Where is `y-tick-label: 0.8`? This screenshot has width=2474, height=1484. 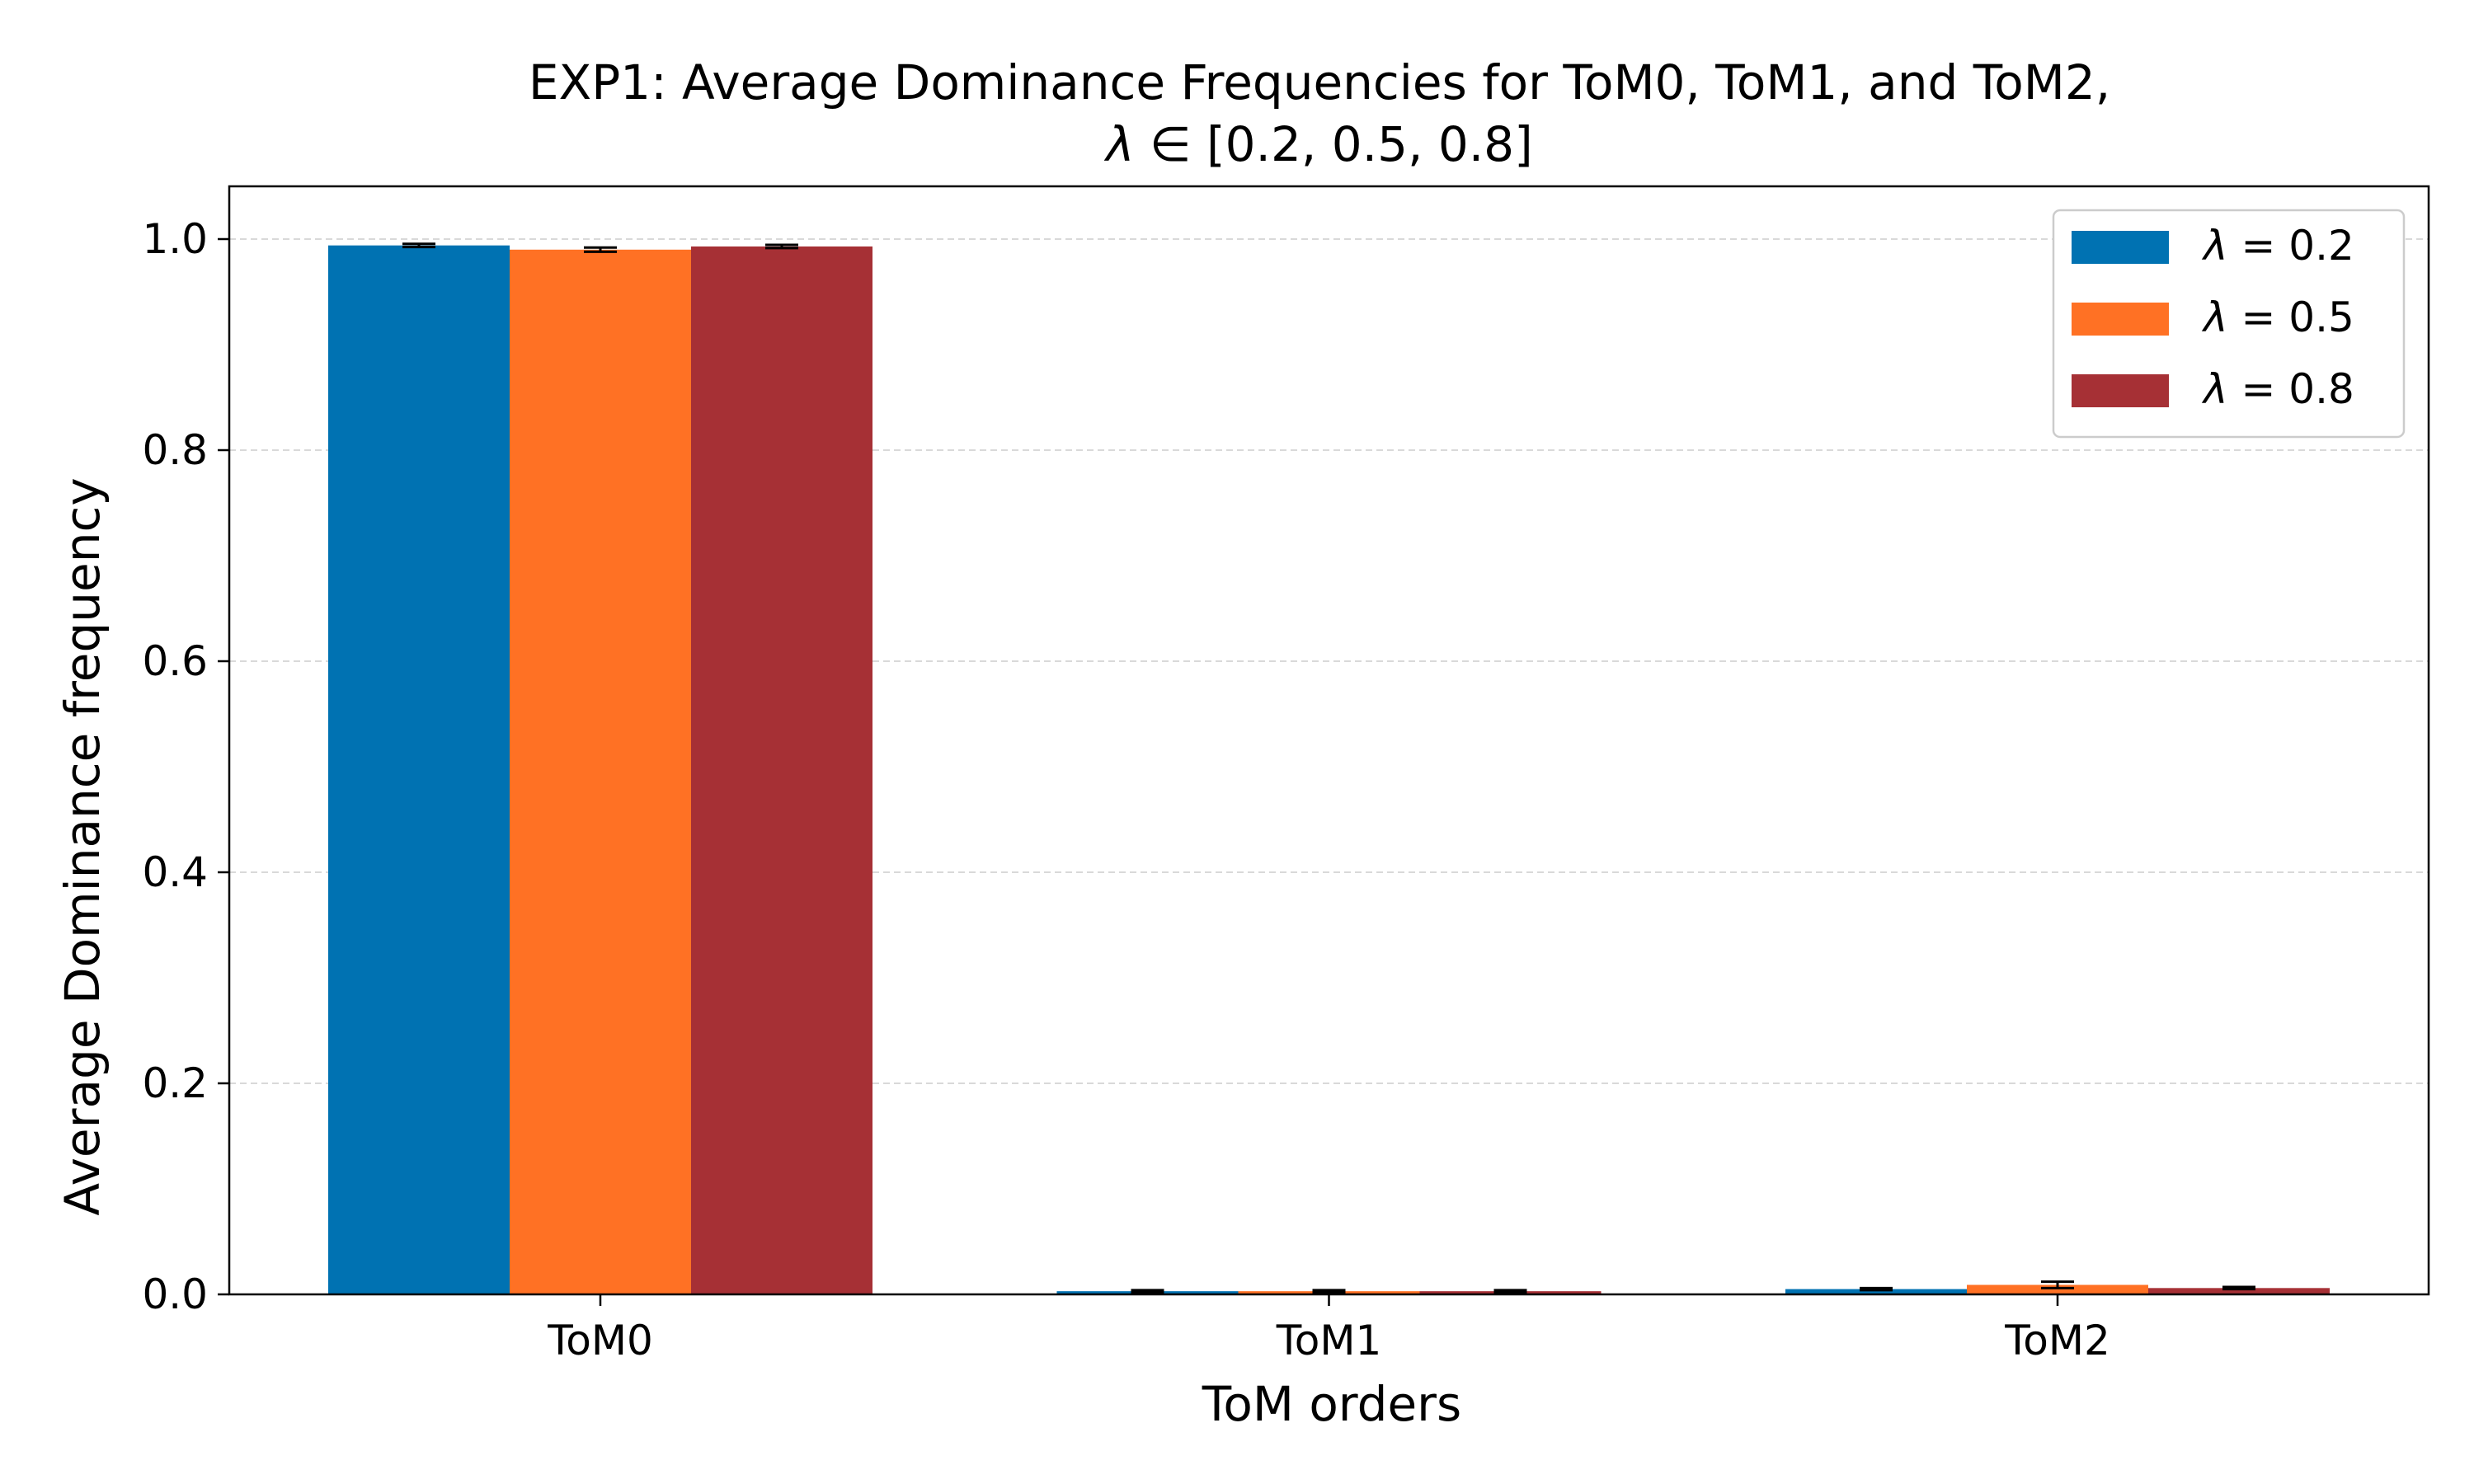
y-tick-label: 0.8 is located at coordinates (175, 450).